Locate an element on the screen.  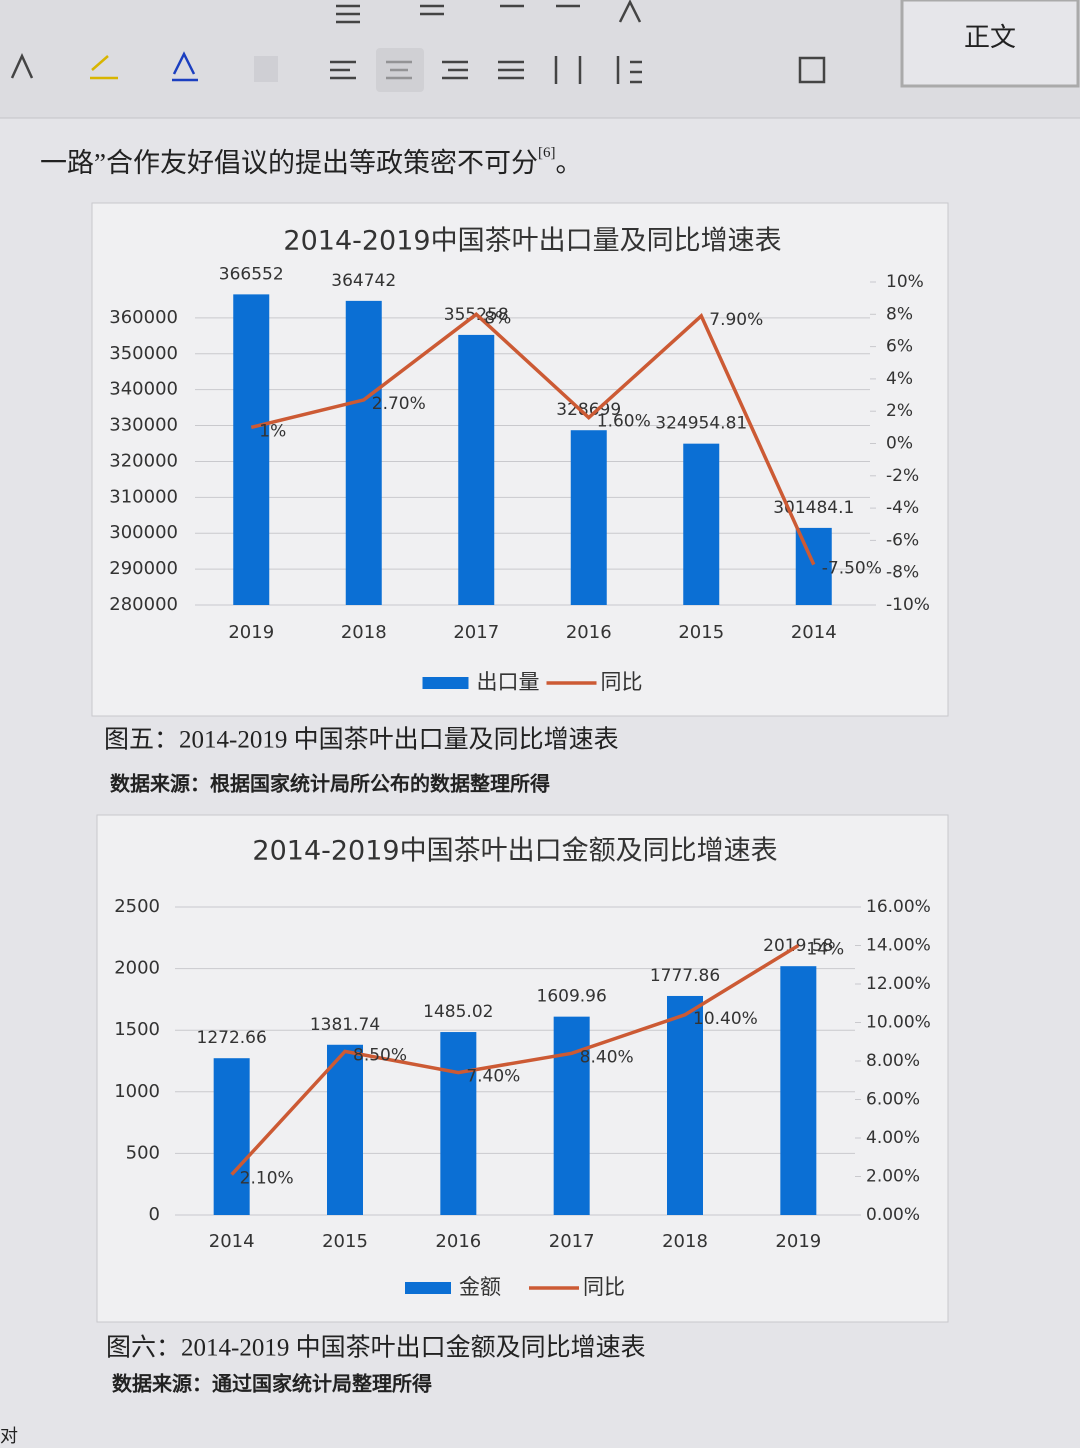
y-tick-label: 500 is located at coordinates (143, 1152).